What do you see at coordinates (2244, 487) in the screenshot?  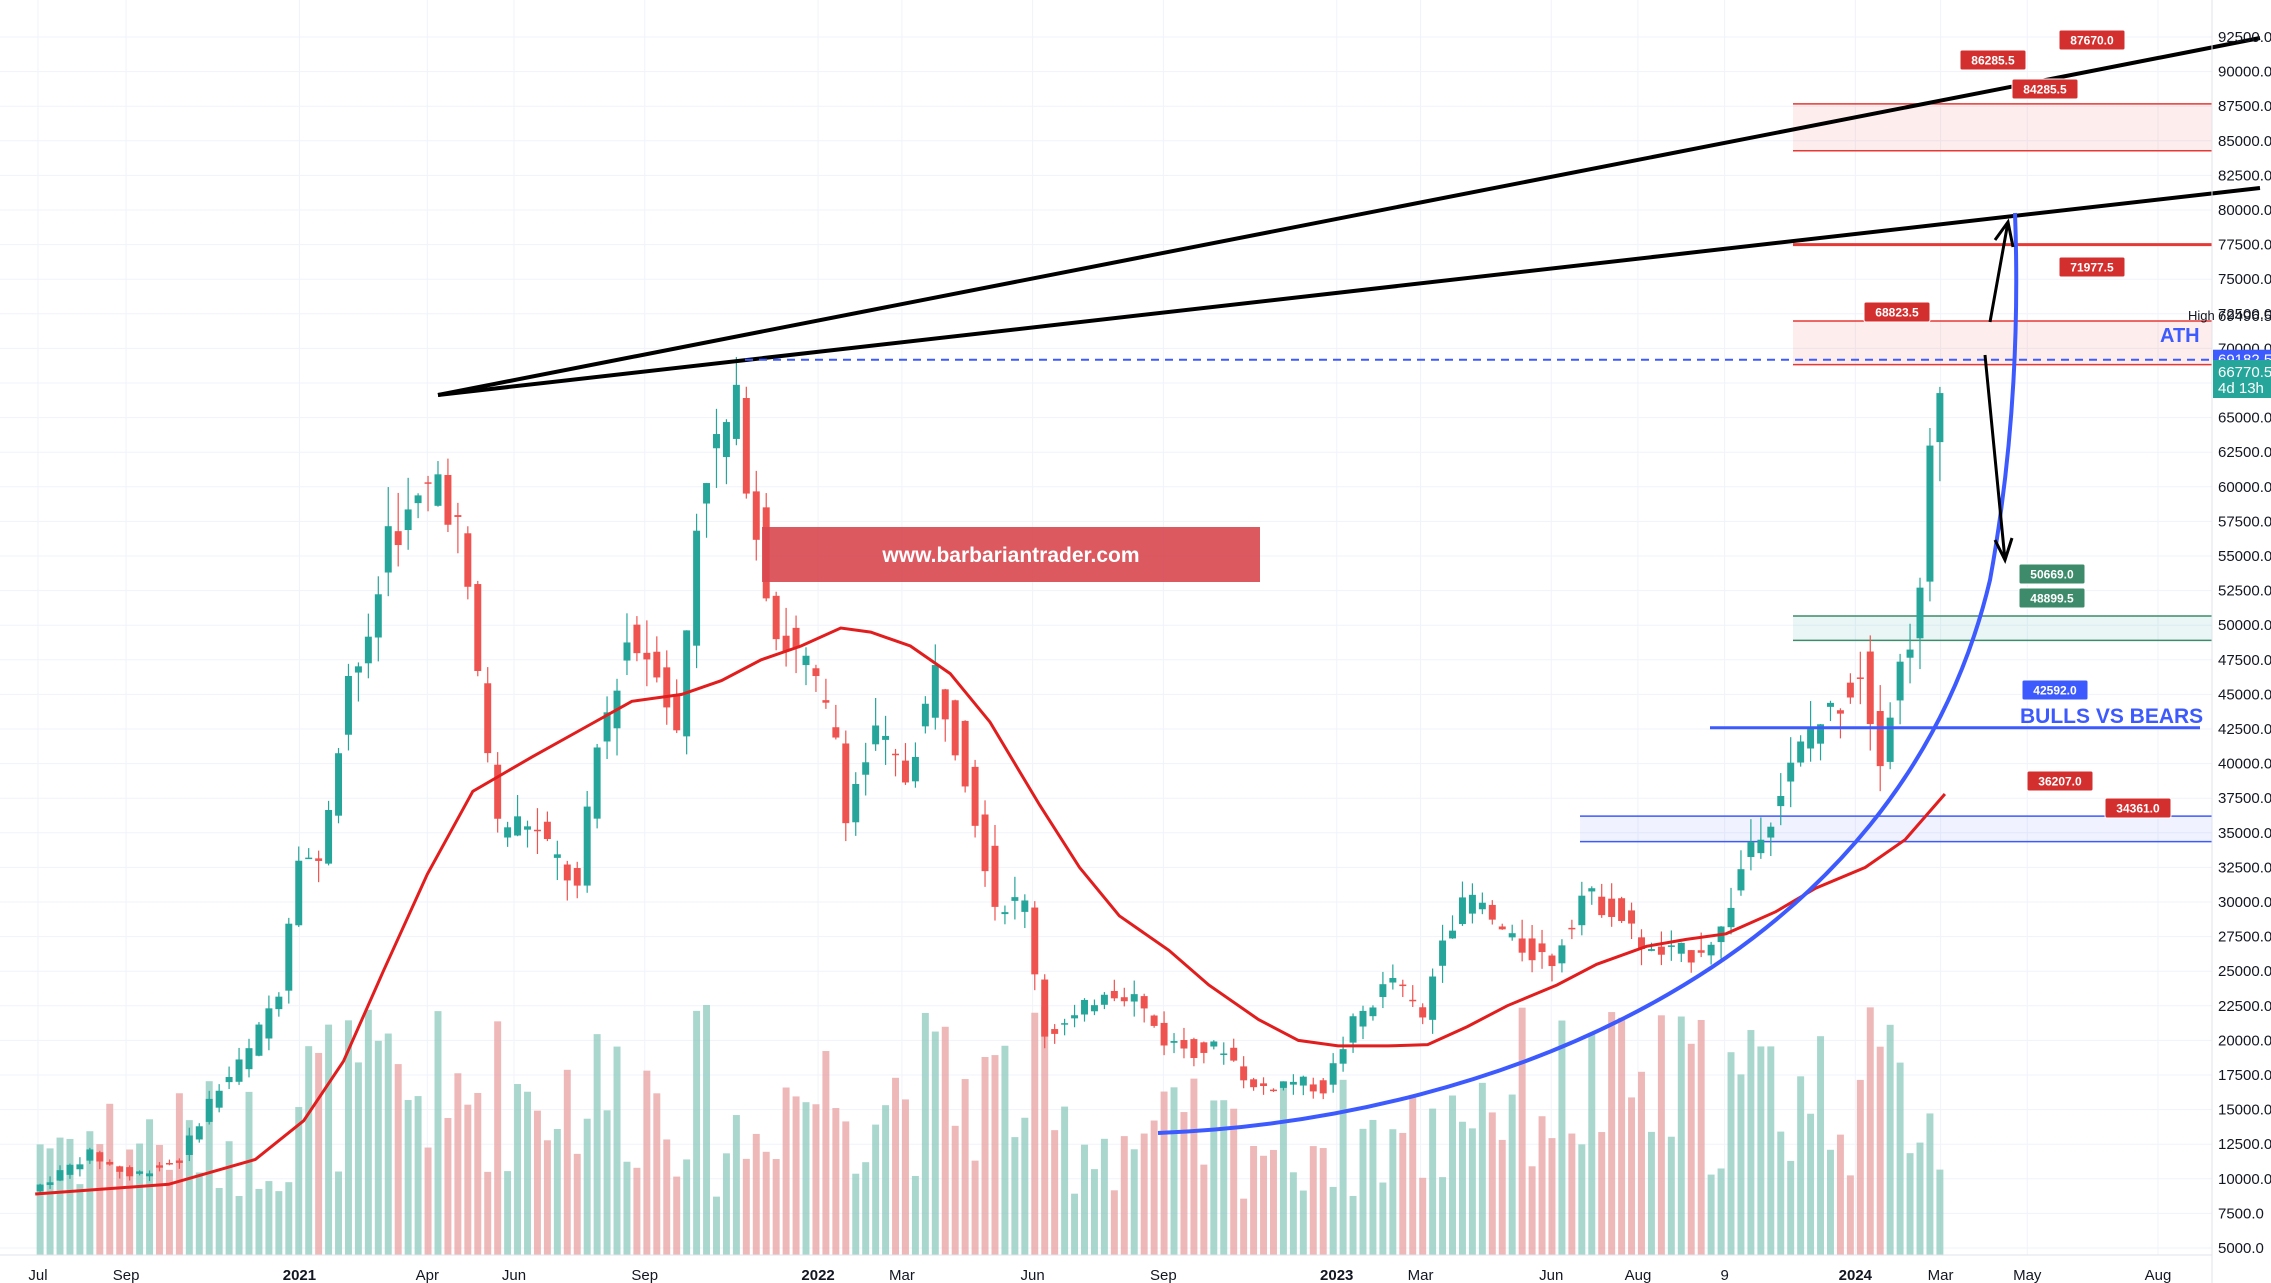 I see `y-tick-label: 60000.0` at bounding box center [2244, 487].